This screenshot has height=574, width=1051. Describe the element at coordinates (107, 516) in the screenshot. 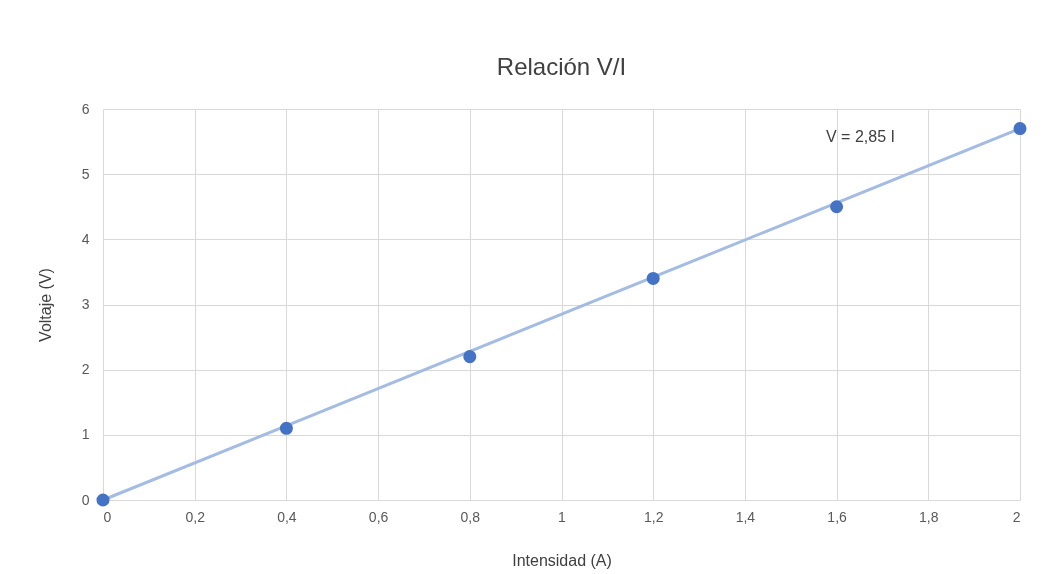

I see `x-tick-label: 0` at that location.